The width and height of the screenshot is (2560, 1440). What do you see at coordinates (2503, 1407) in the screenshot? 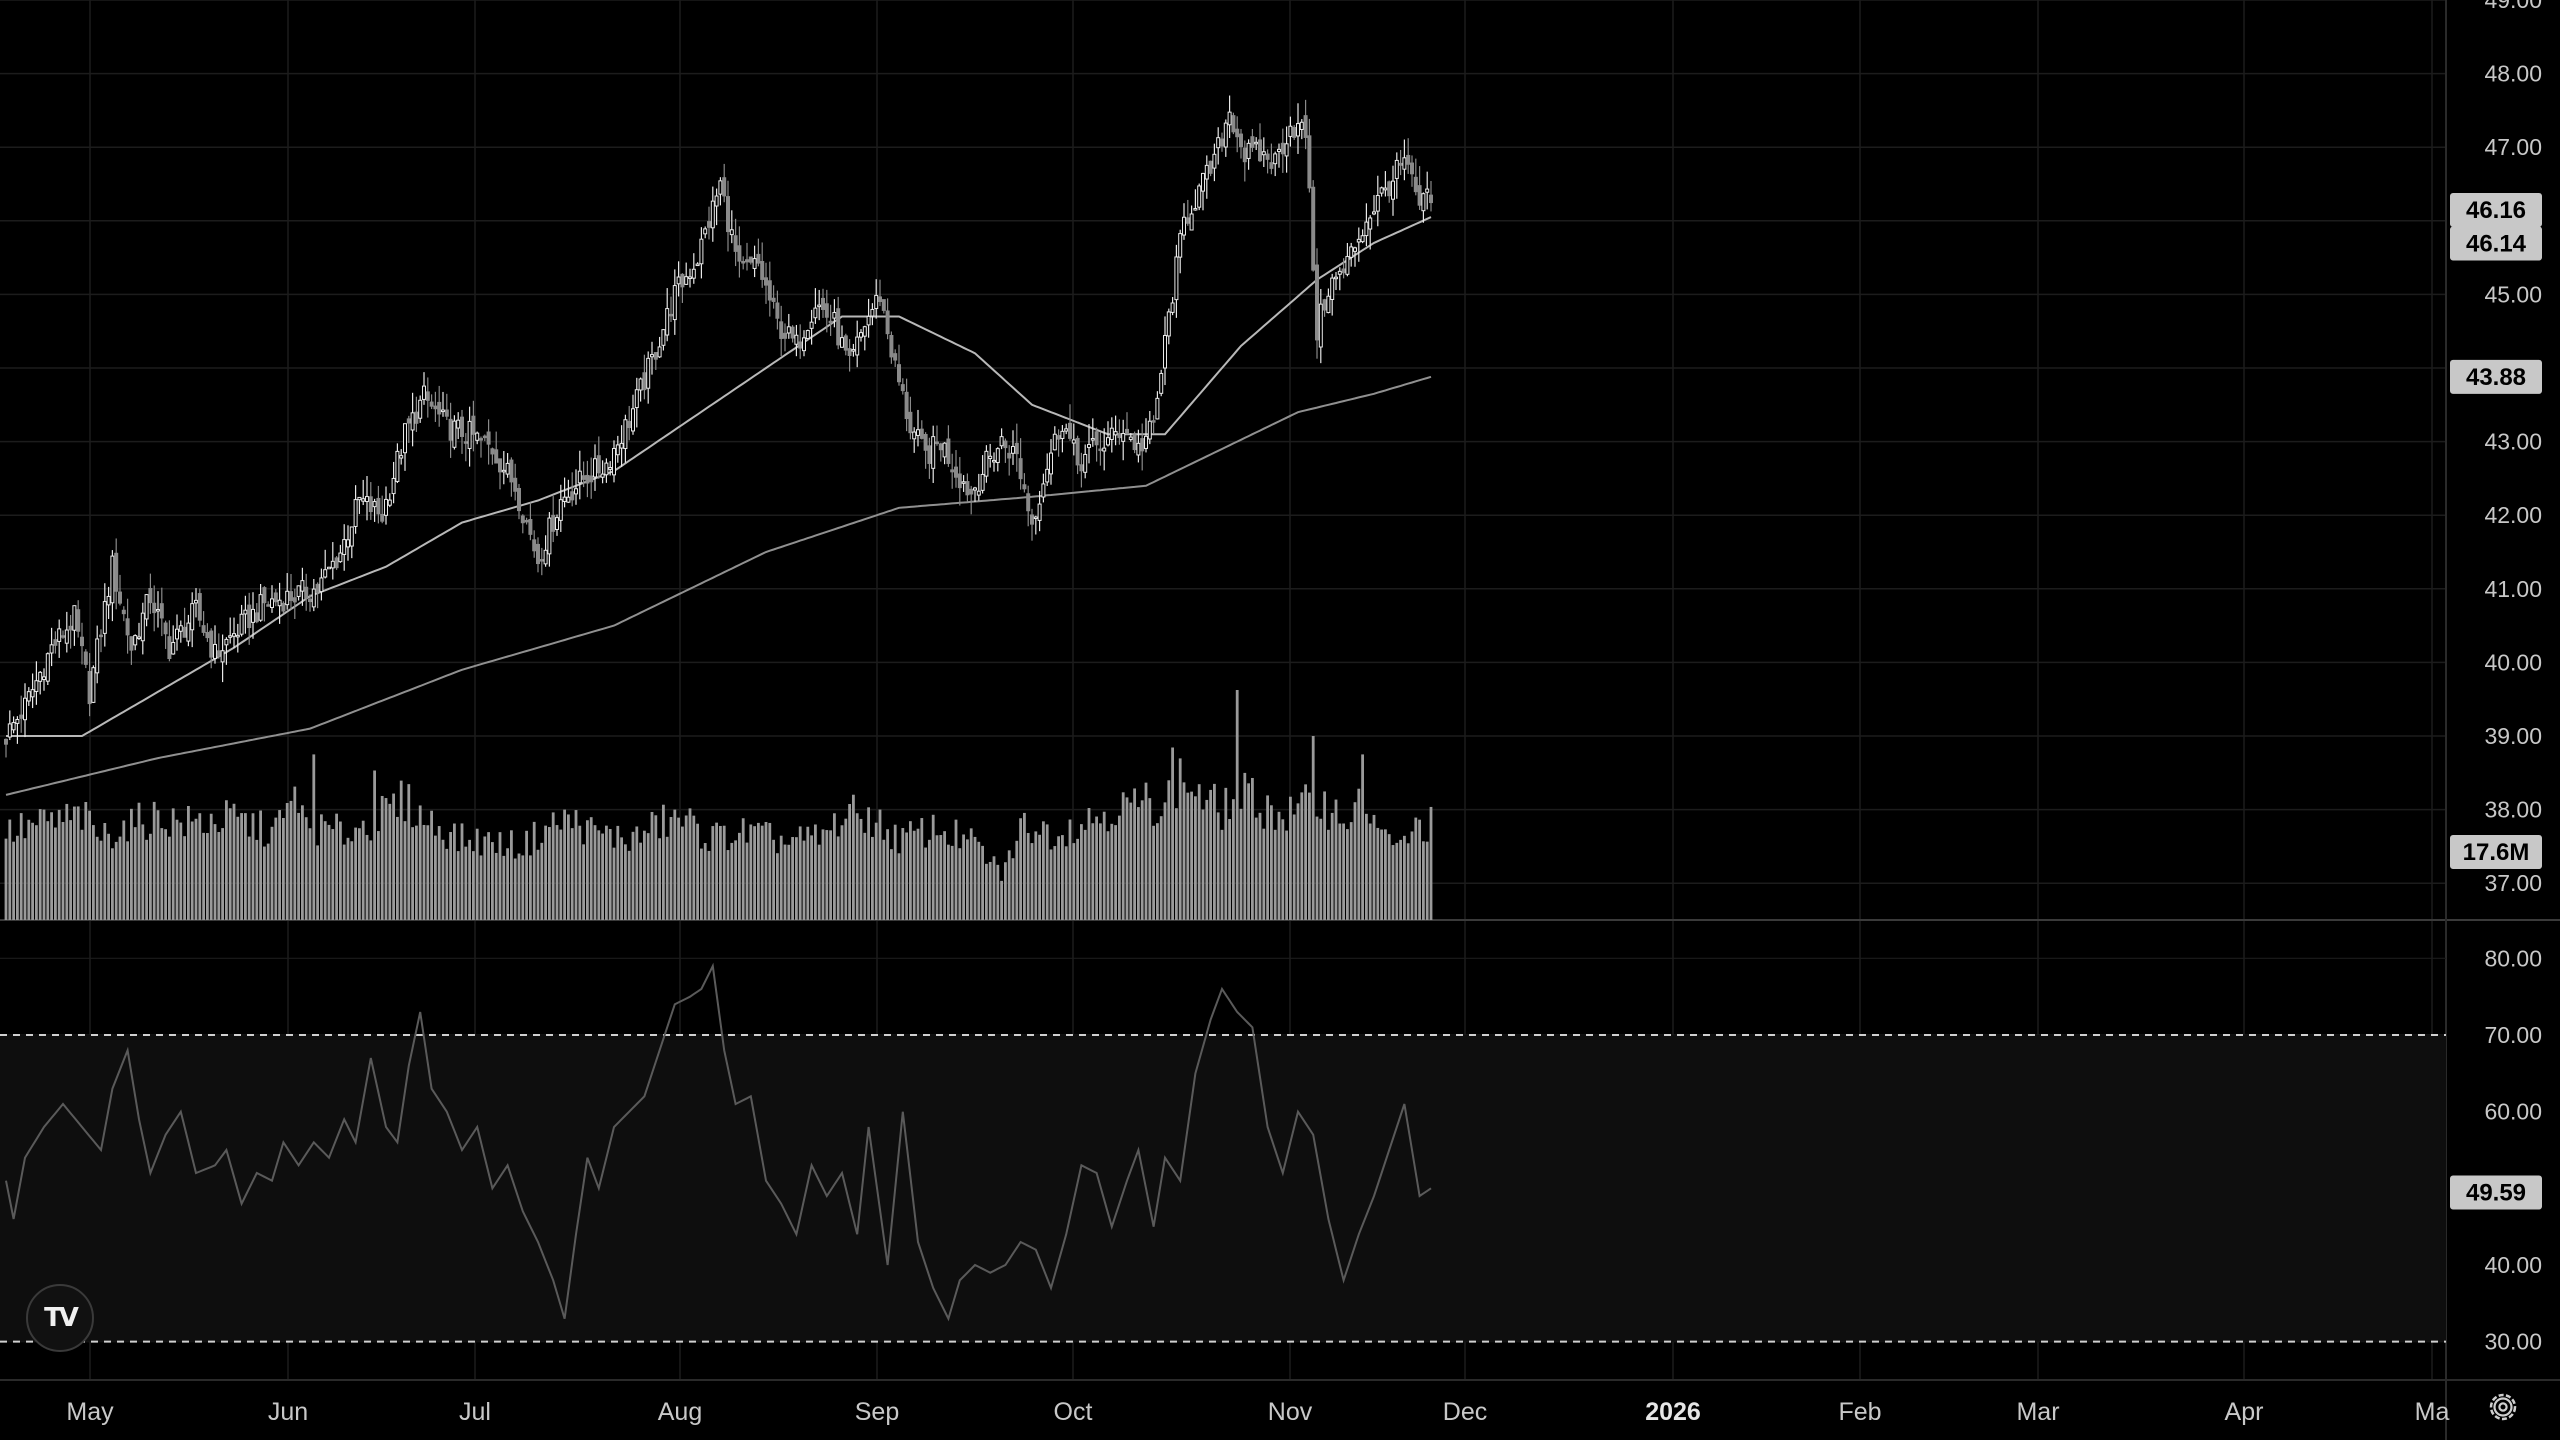
I see `settings-gear-icon` at bounding box center [2503, 1407].